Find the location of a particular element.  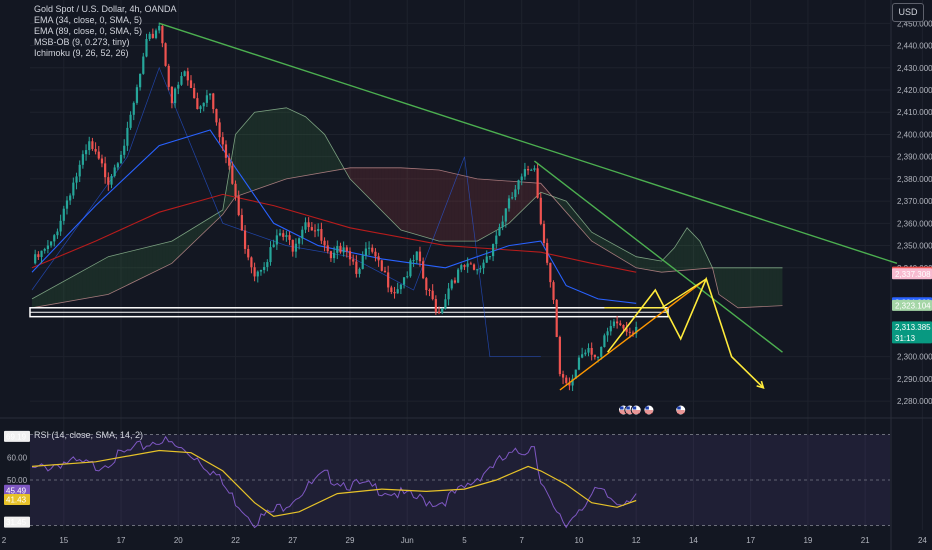

ema89-line is located at coordinates (334, 233).